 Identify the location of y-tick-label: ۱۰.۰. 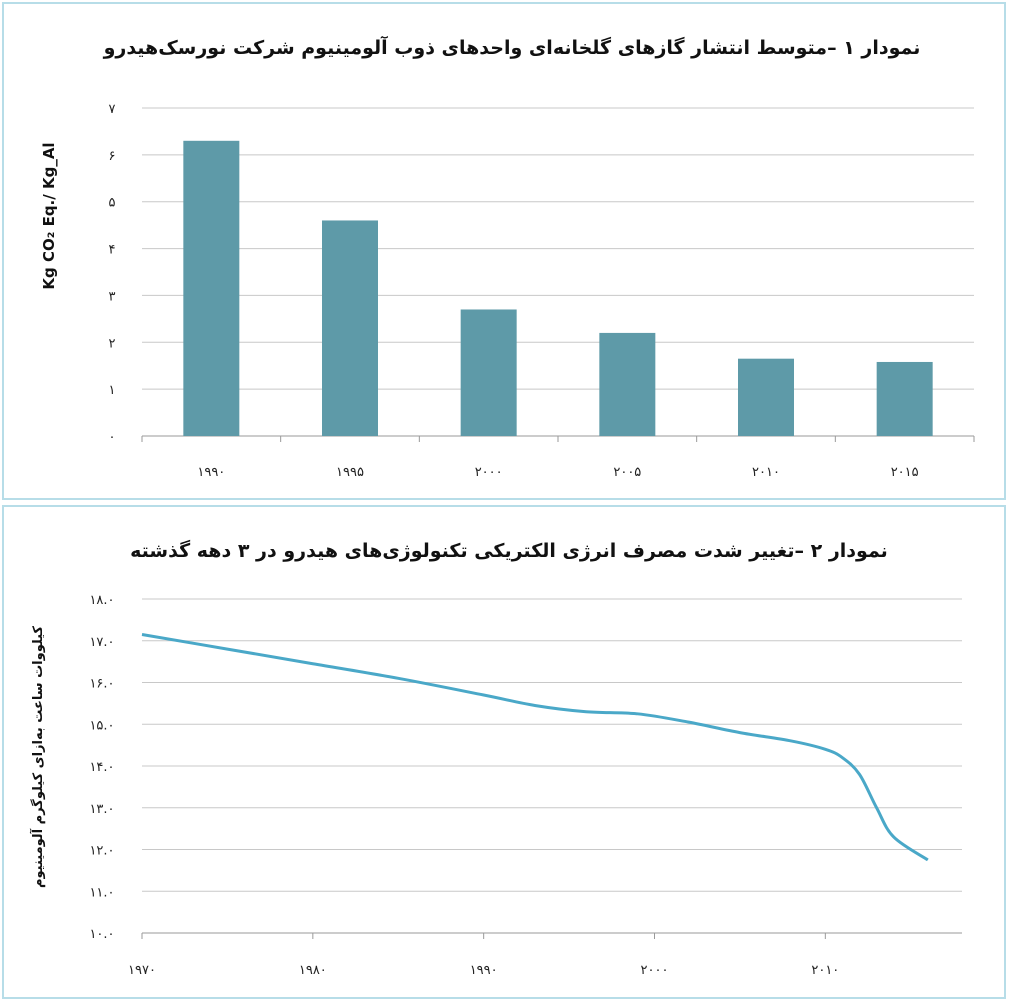
(101, 934).